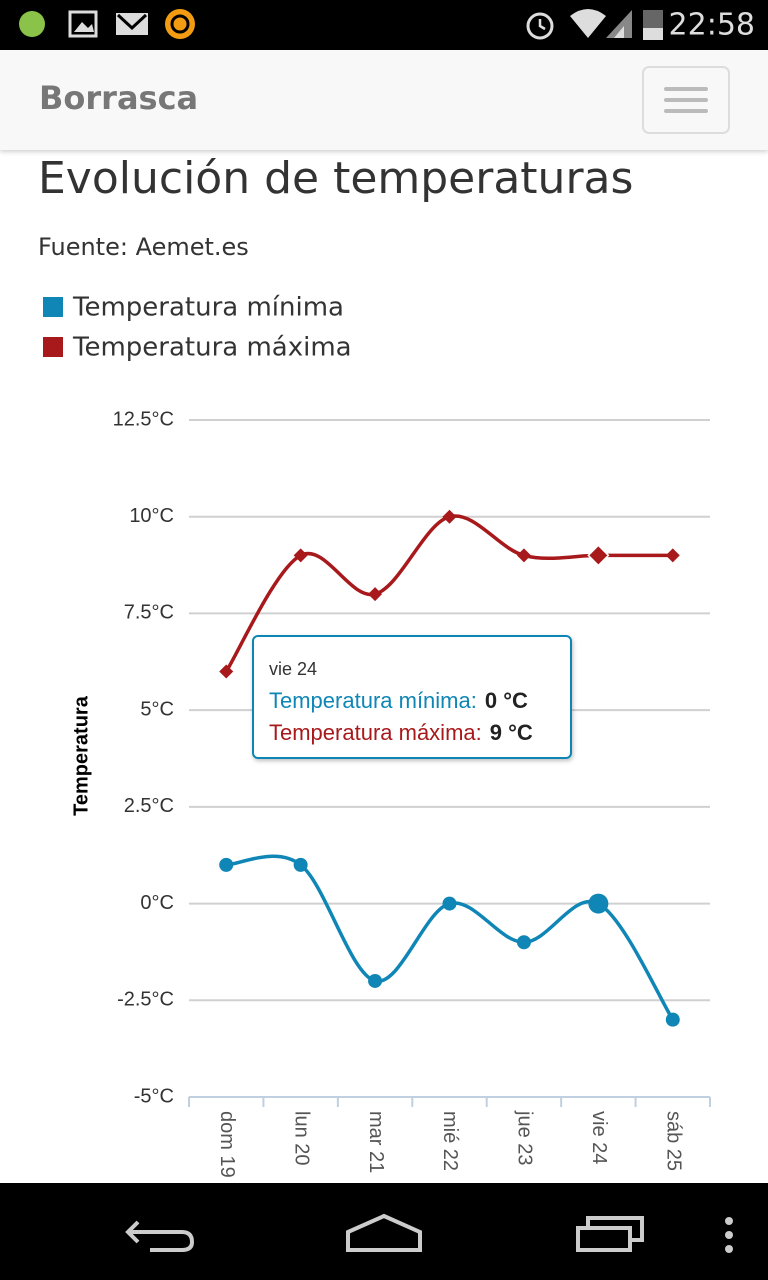 The width and height of the screenshot is (768, 1280). I want to click on tooltip-value: 9 °C, so click(511, 732).